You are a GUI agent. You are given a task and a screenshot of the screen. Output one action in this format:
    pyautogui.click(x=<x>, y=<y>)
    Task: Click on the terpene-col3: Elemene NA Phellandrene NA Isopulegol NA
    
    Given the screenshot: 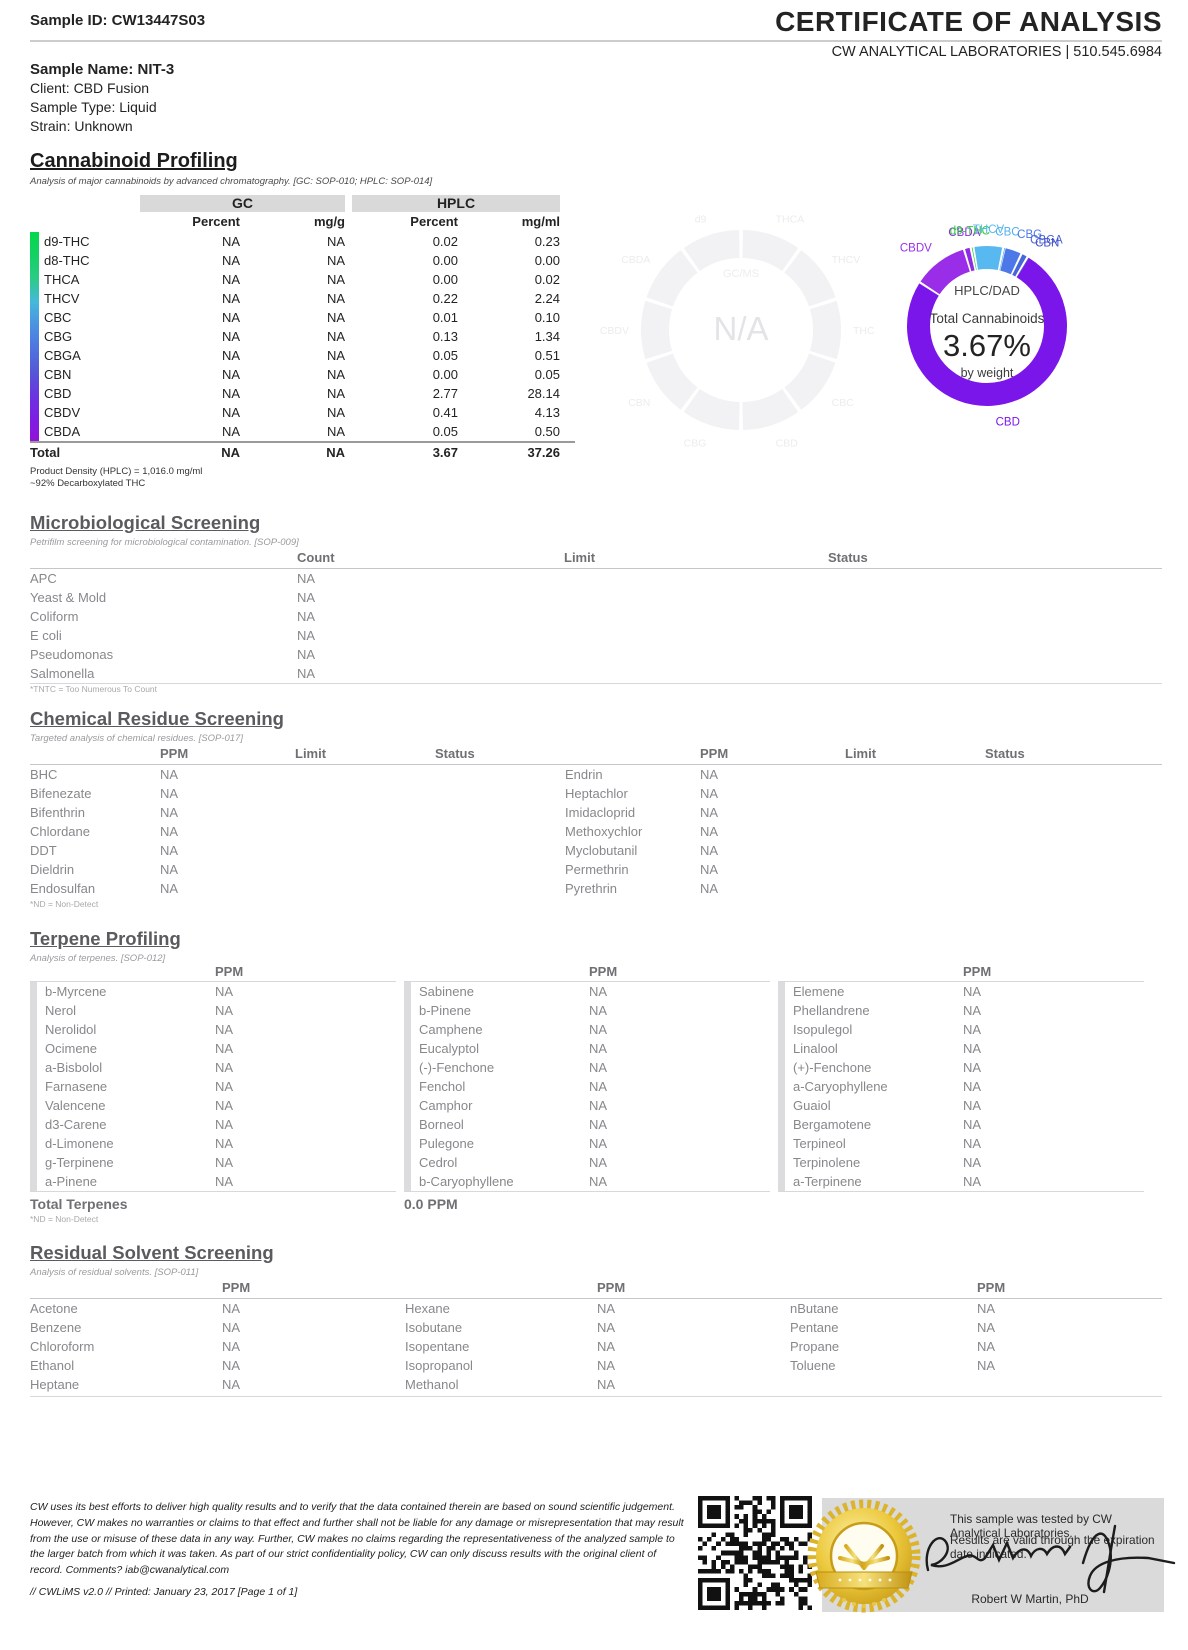 What is the action you would take?
    pyautogui.click(x=961, y=1086)
    